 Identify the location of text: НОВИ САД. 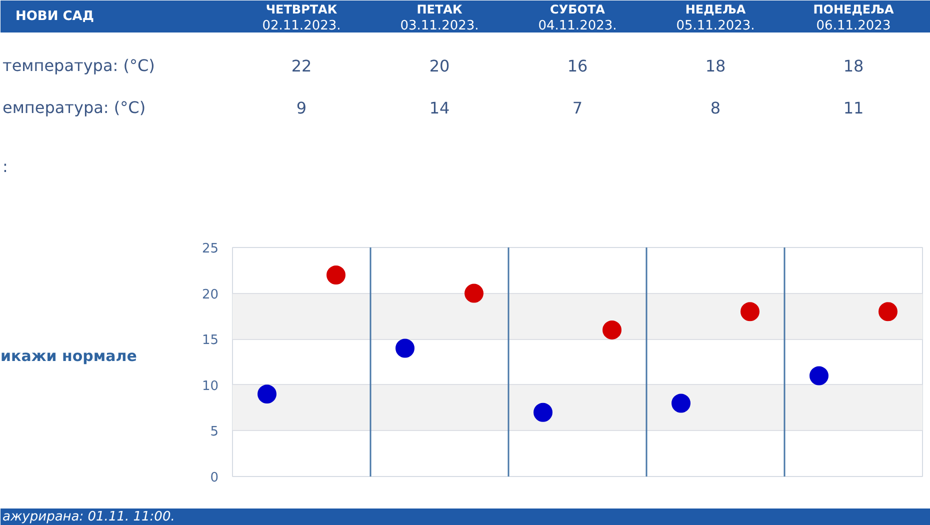
(55, 16).